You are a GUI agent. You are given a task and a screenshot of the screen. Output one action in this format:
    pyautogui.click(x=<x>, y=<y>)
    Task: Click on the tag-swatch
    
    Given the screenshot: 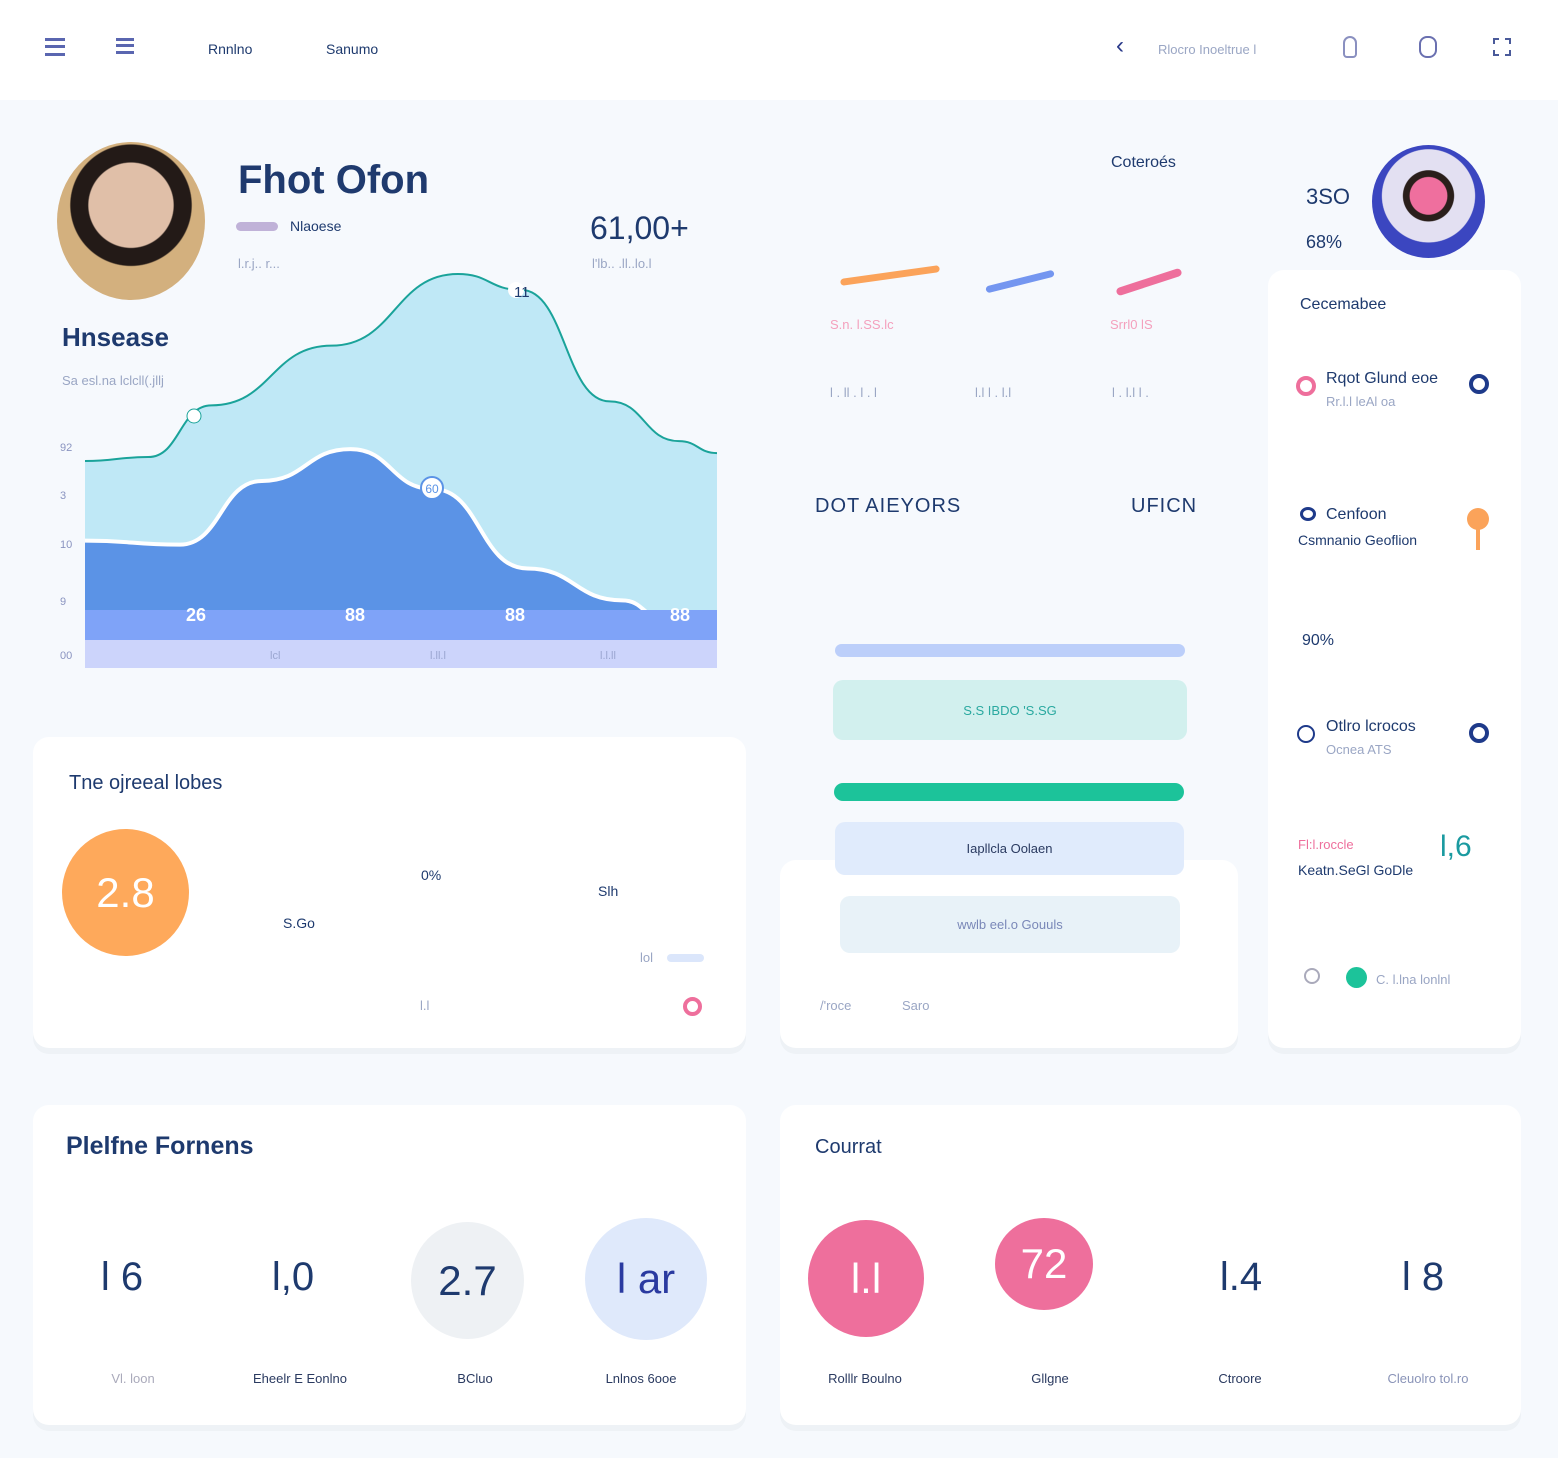 What is the action you would take?
    pyautogui.click(x=257, y=226)
    